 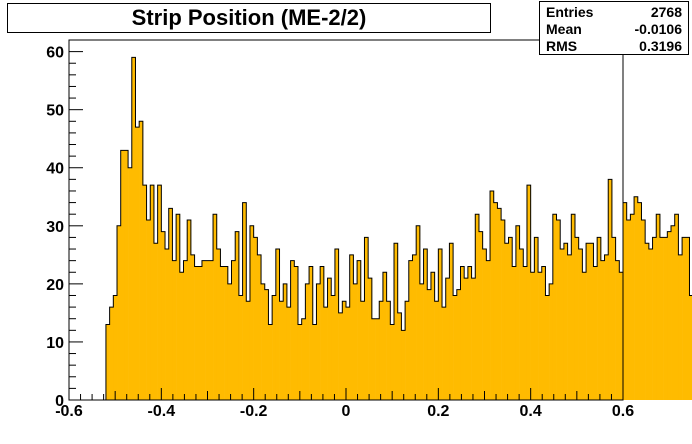 I want to click on y-tick-label: 50, so click(x=55, y=111).